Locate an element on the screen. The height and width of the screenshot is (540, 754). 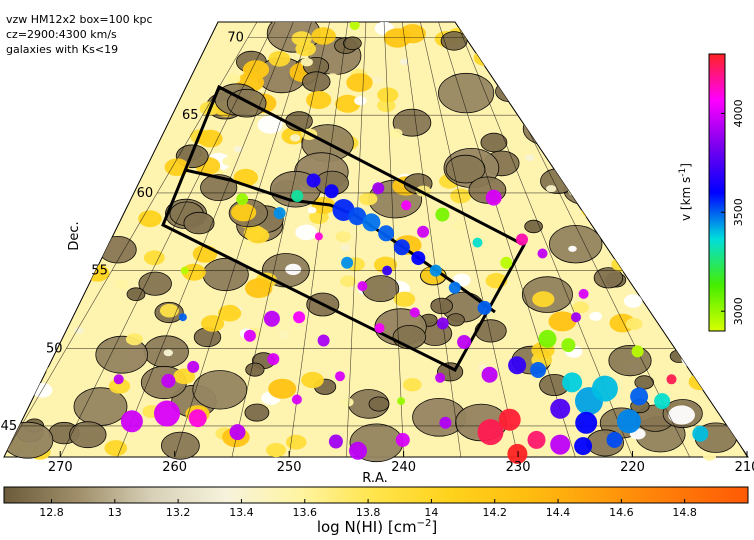
velocity-colorbar-fill is located at coordinates (717, 192).